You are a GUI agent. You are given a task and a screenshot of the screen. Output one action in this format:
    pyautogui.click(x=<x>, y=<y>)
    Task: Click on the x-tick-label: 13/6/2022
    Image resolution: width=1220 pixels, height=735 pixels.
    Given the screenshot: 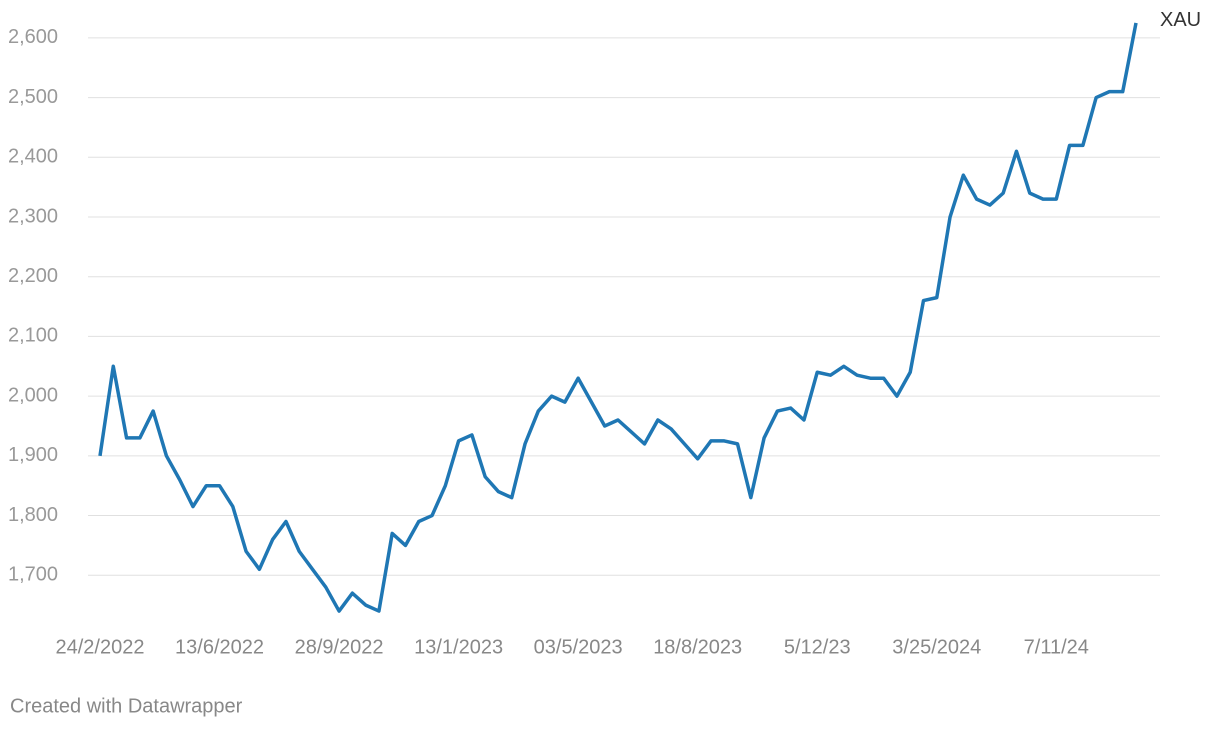 What is the action you would take?
    pyautogui.click(x=219, y=647)
    